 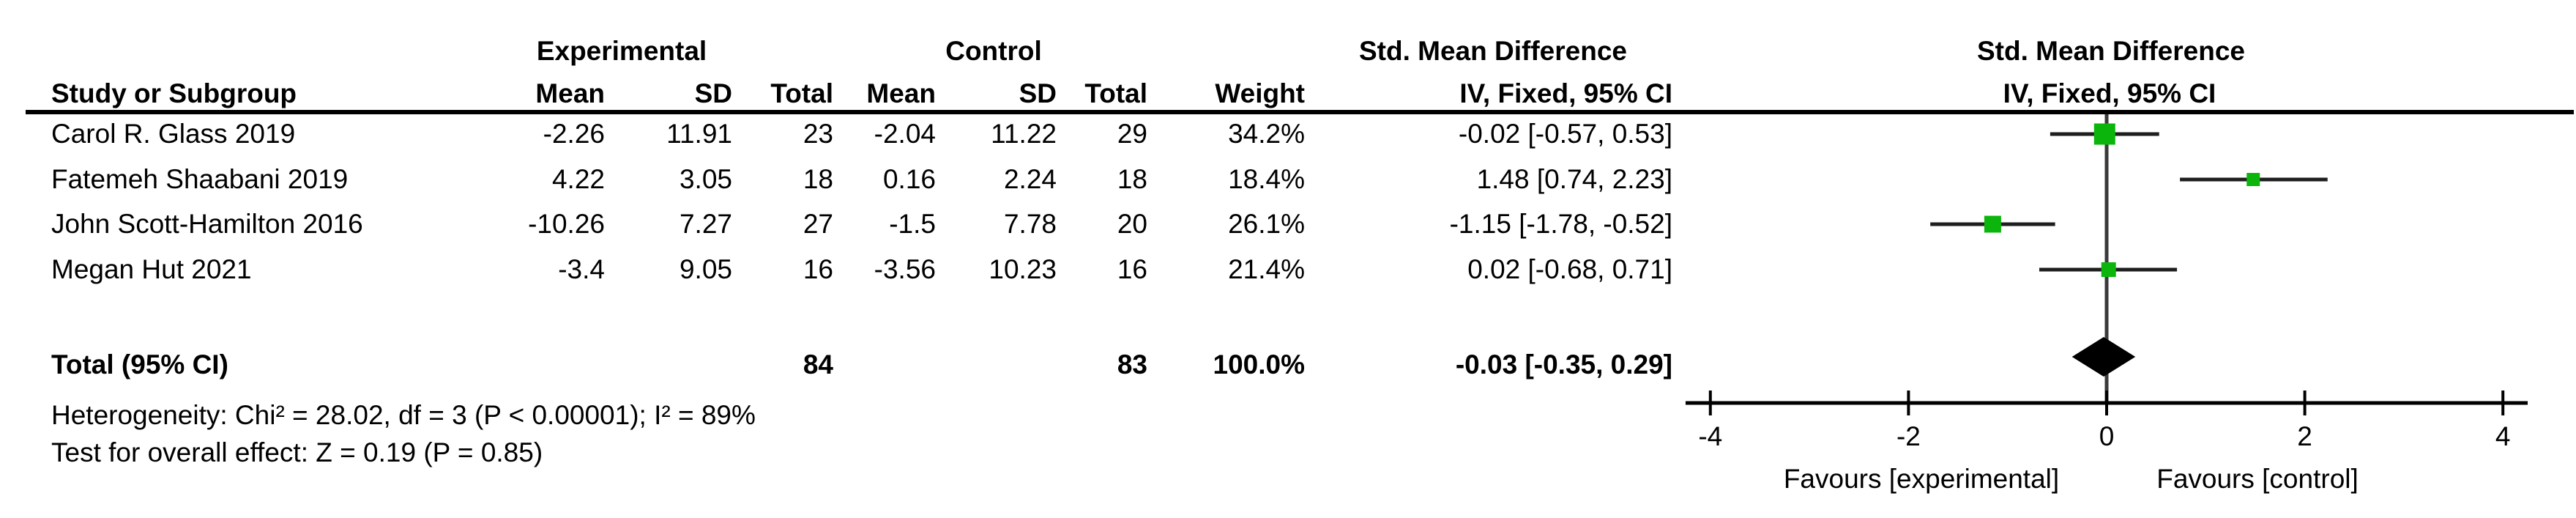 I want to click on table-cell-sd_exp: 11.91, so click(x=699, y=134).